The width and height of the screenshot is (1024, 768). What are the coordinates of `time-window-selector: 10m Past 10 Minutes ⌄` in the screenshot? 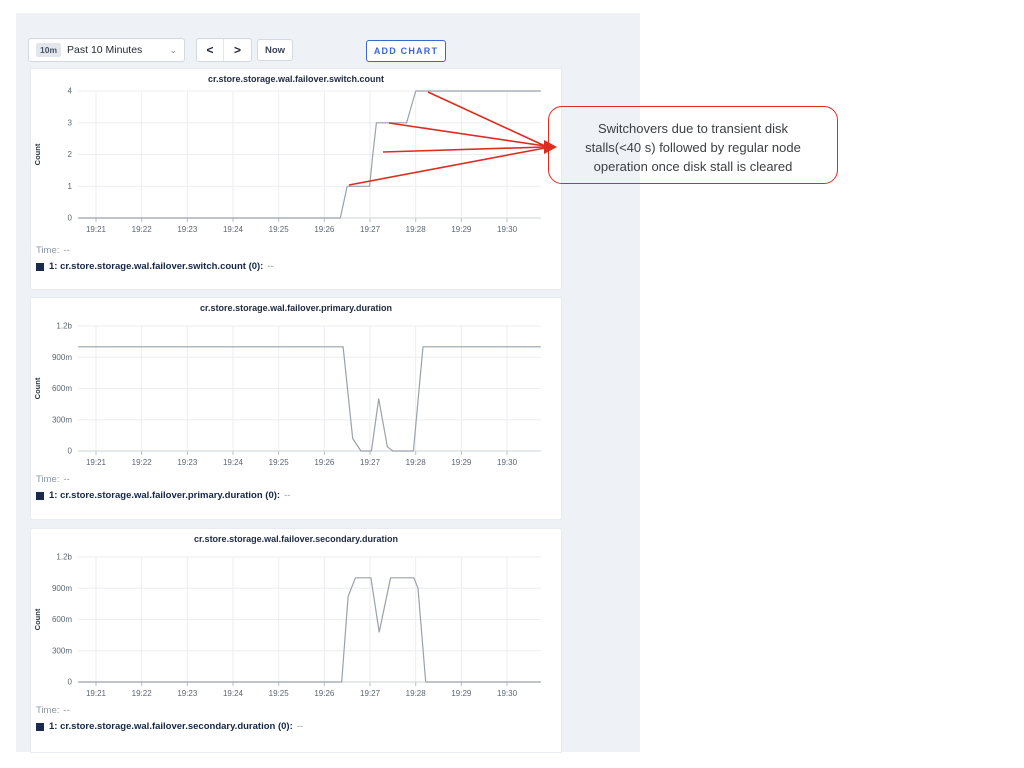 It's located at (106, 50).